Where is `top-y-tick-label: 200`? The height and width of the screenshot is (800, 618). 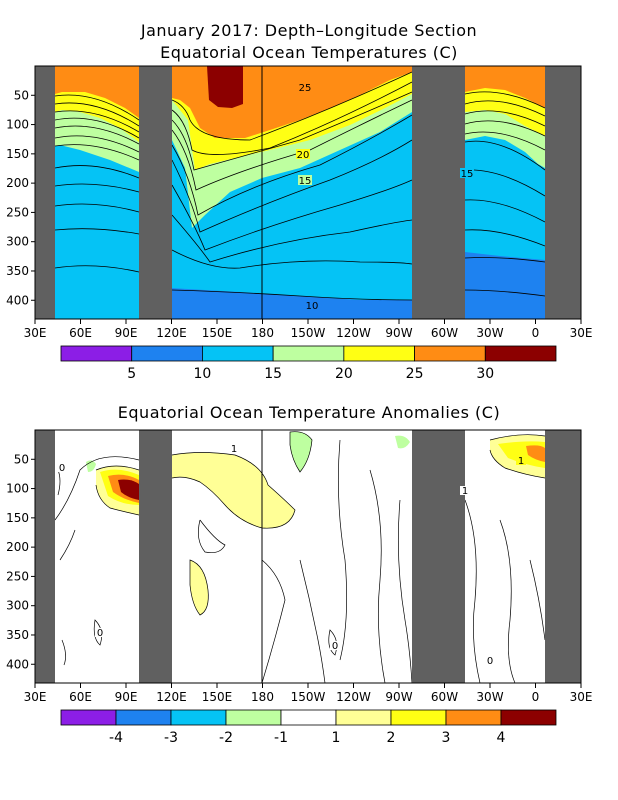
top-y-tick-label: 200 is located at coordinates (17, 183).